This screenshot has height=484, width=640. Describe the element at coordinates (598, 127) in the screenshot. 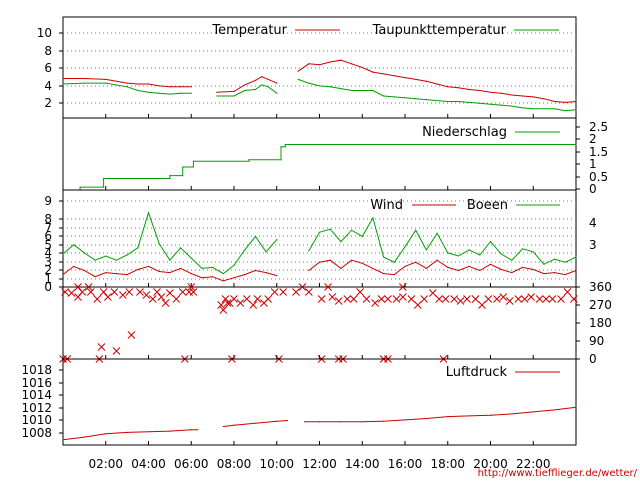

I see `y-tick-label: 2.5` at that location.